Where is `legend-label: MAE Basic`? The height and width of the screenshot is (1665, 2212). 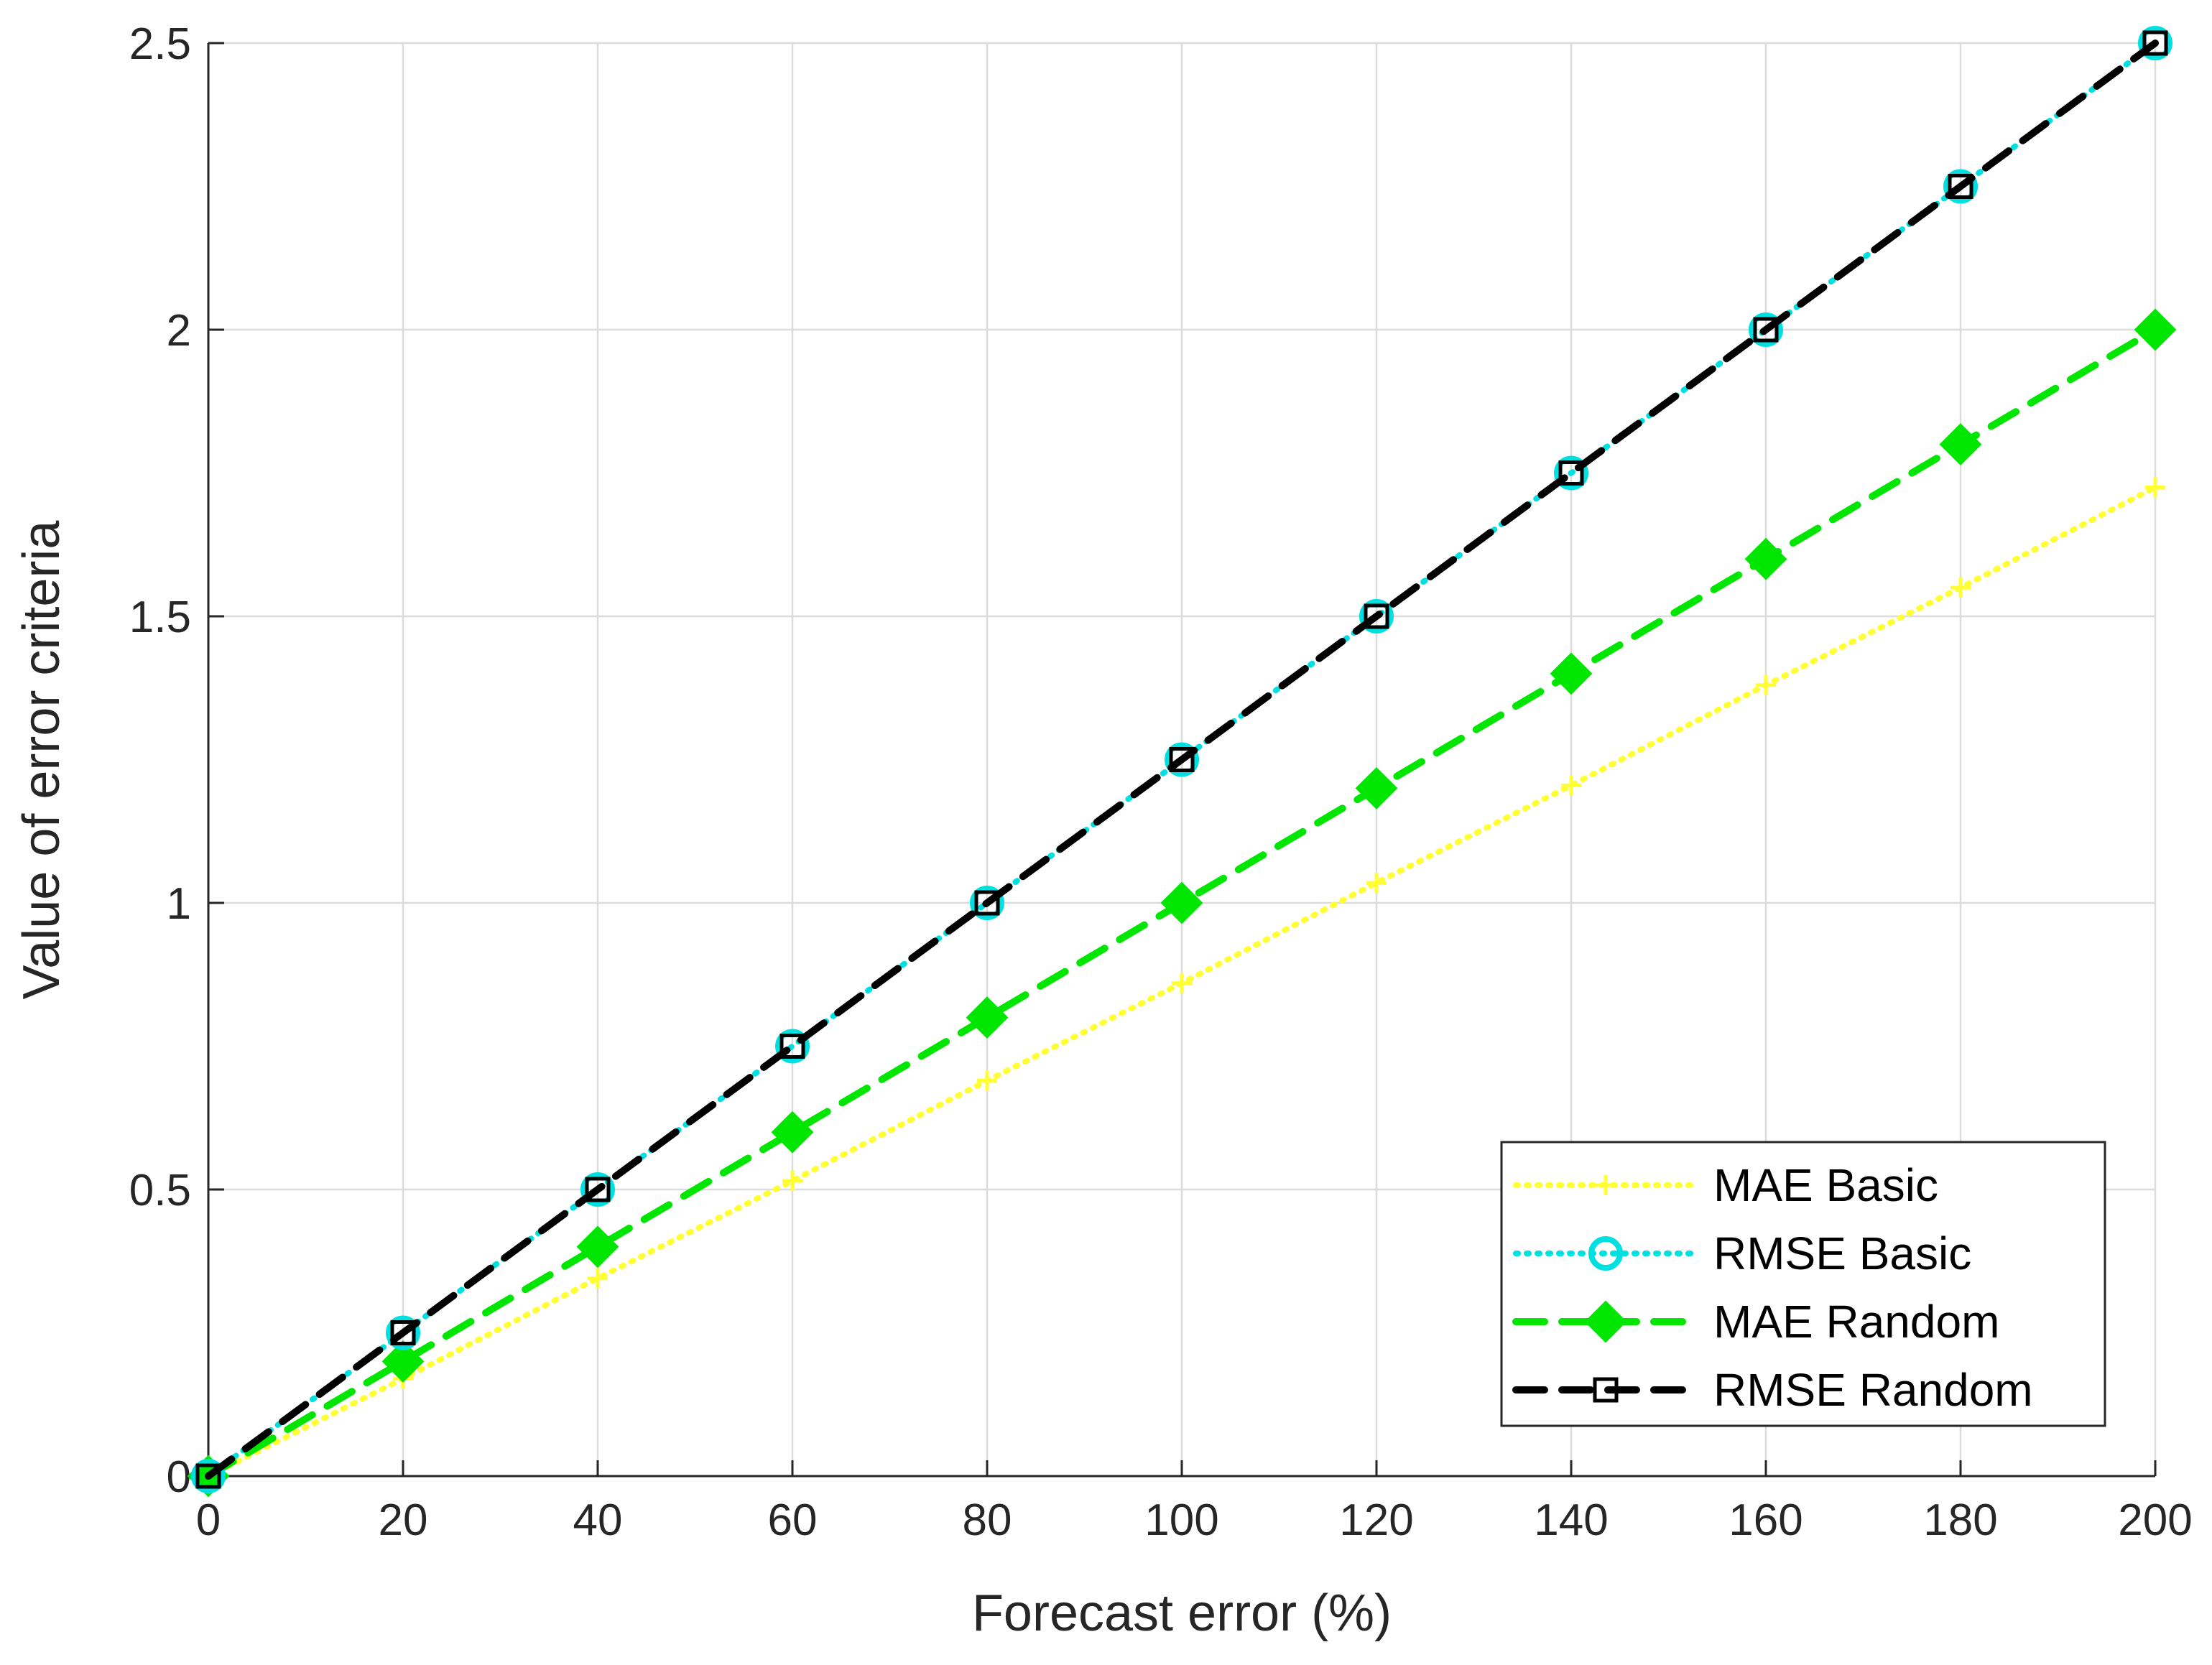
legend-label: MAE Basic is located at coordinates (1826, 1185).